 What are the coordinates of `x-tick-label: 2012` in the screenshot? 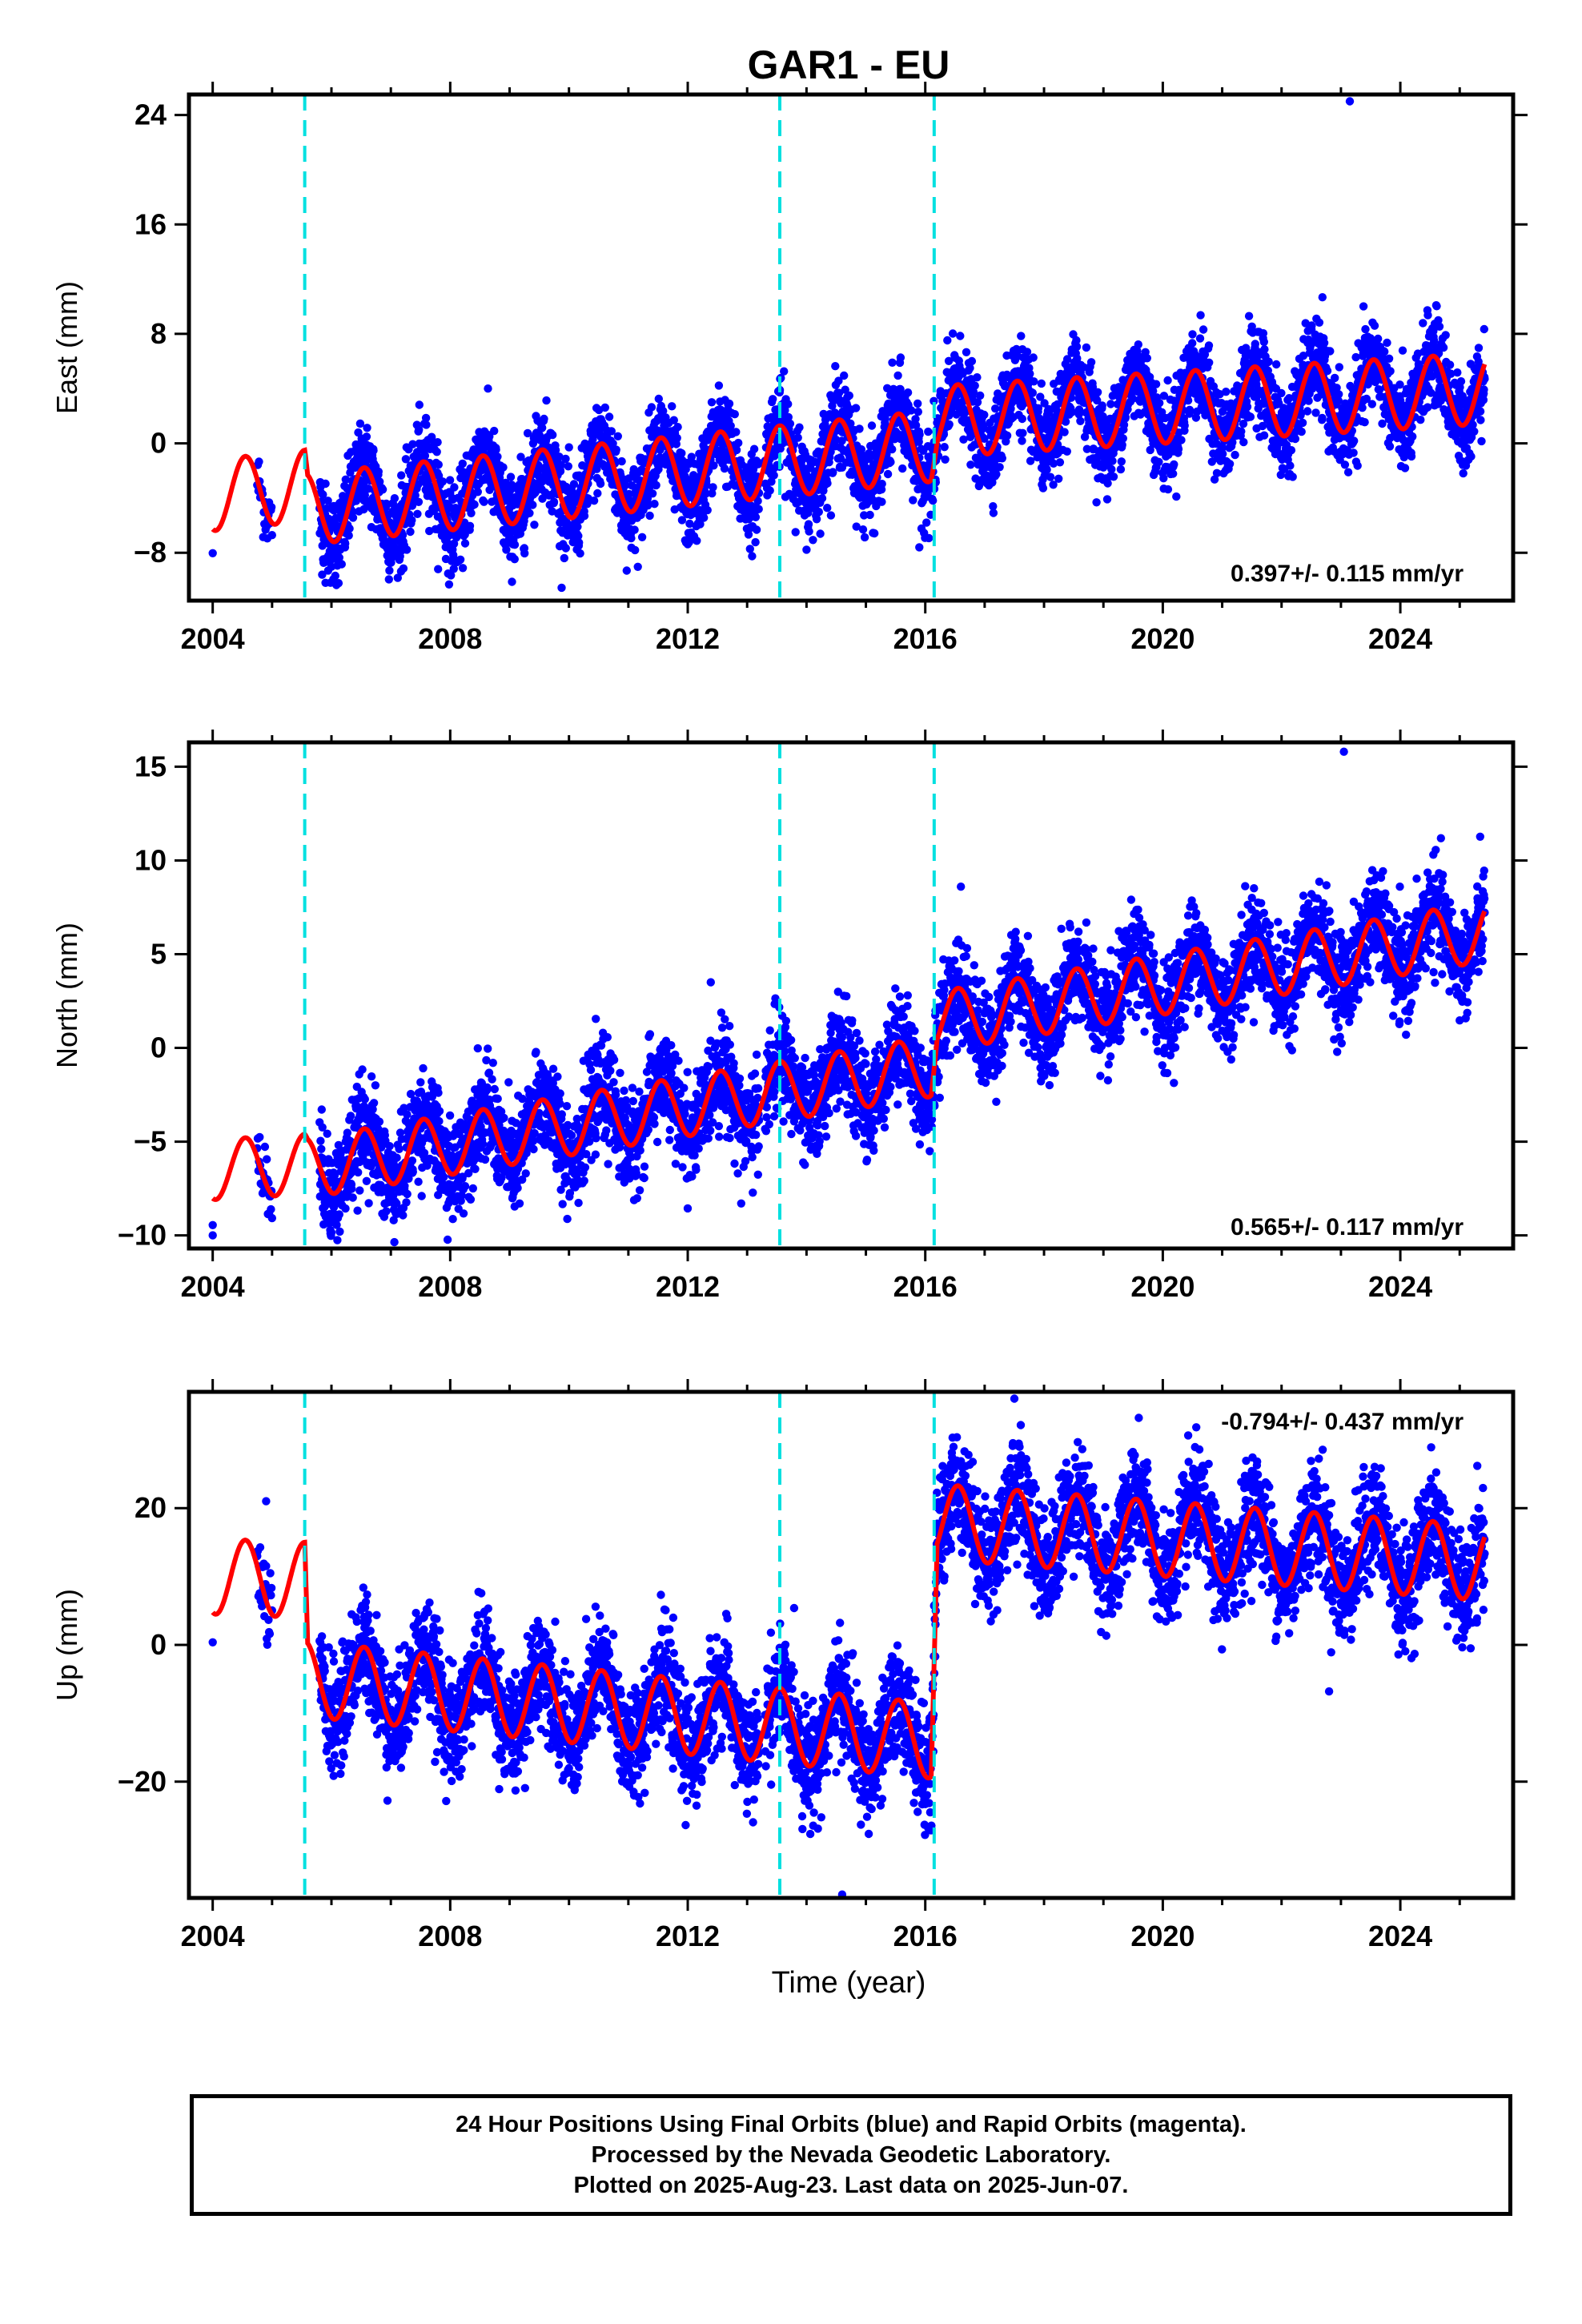 It's located at (688, 638).